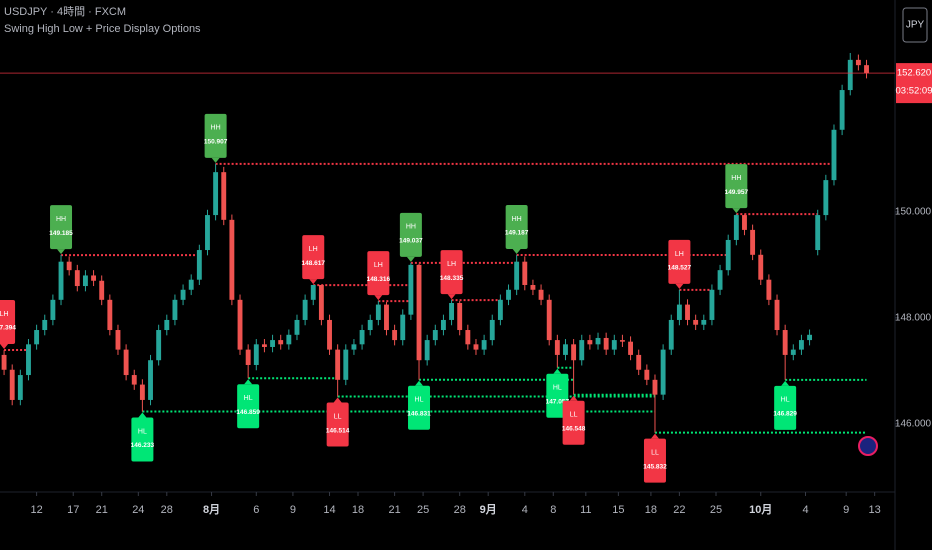  Describe the element at coordinates (419, 413) in the screenshot. I see `swing-price: 146.831` at that location.